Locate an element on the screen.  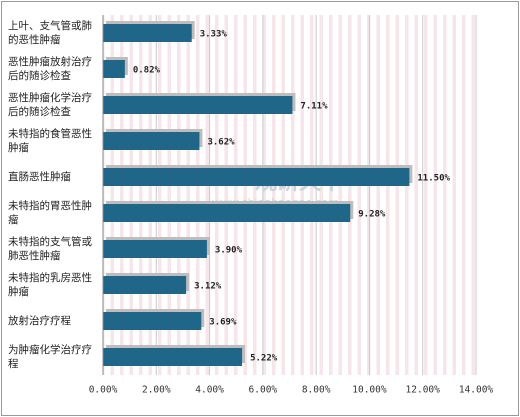
x-tick-label: 6.00% is located at coordinates (263, 390).